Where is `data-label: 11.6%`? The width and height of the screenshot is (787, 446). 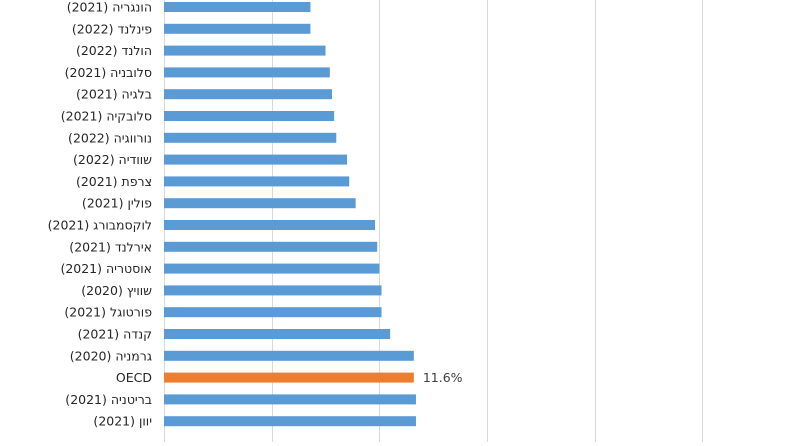 data-label: 11.6% is located at coordinates (443, 377).